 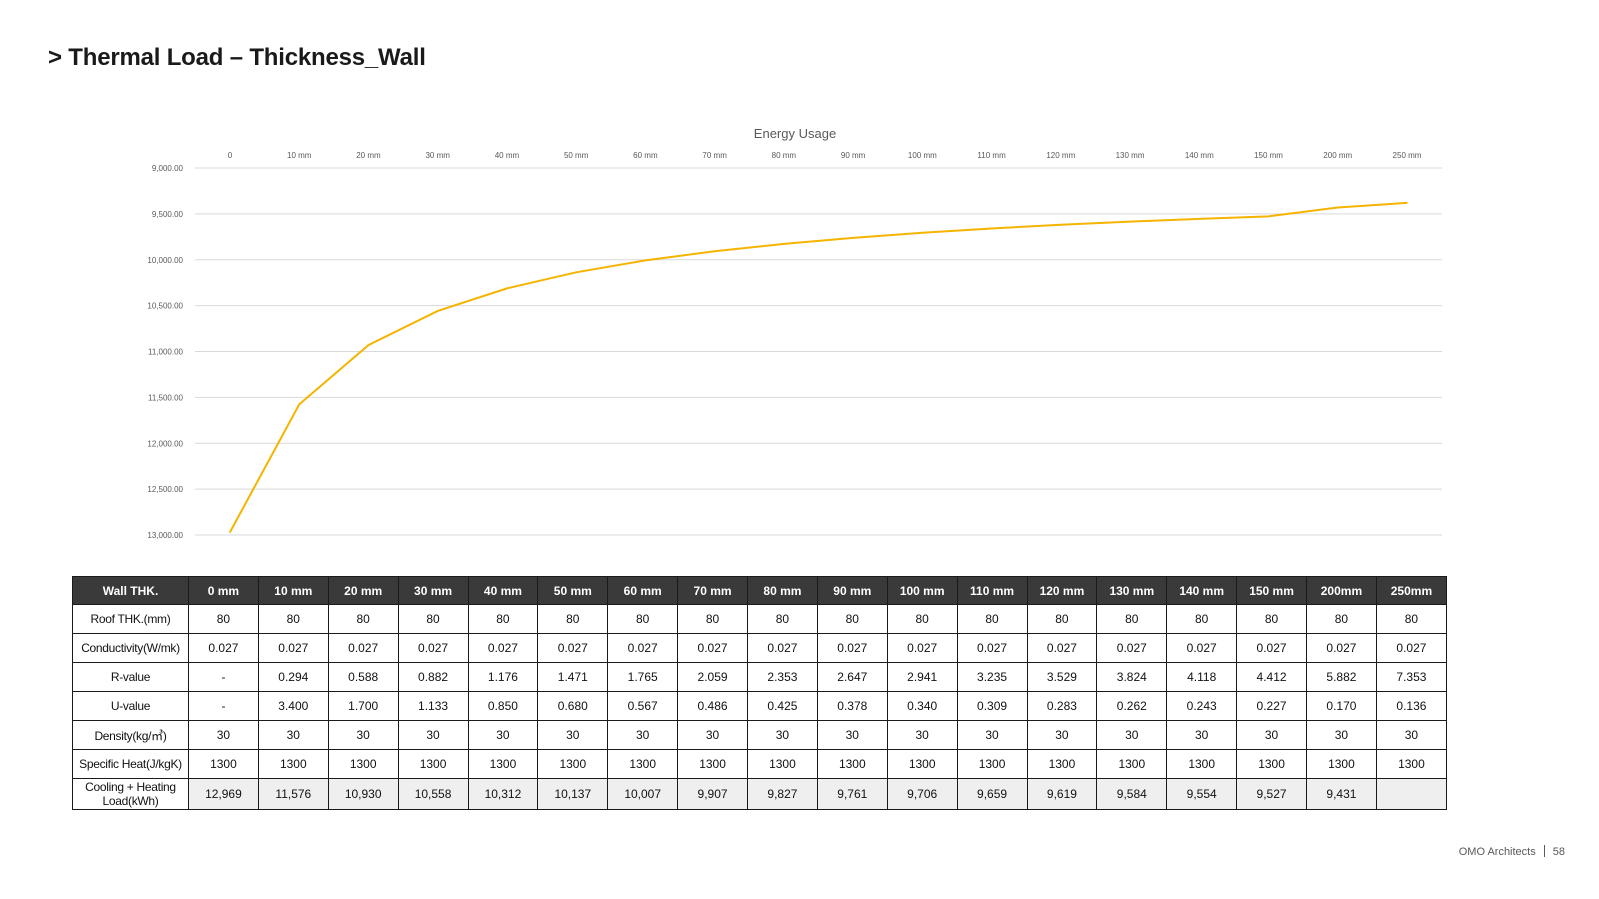 What do you see at coordinates (1271, 794) in the screenshot?
I see `table-cell: 9,527` at bounding box center [1271, 794].